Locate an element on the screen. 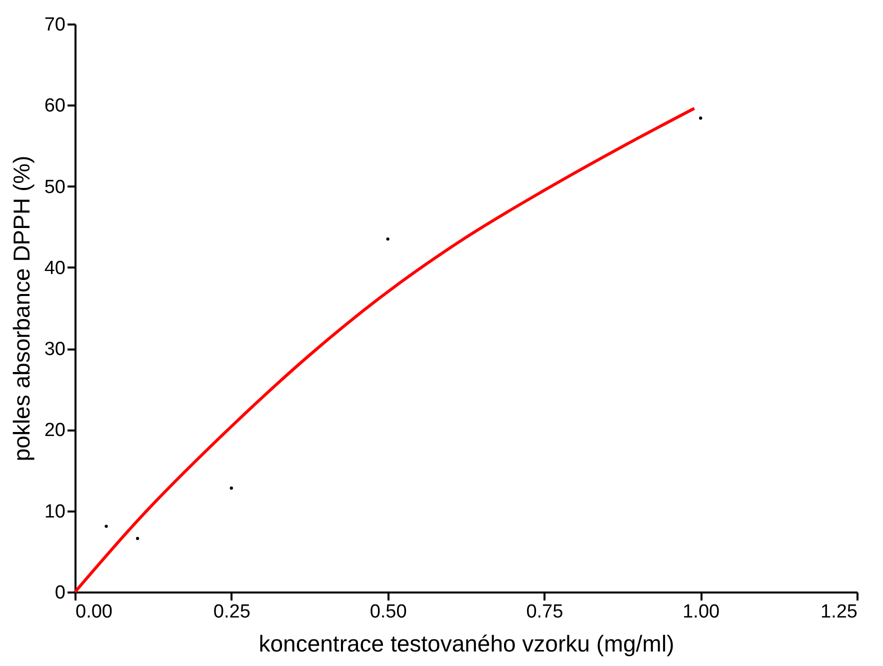  x-tick-label: 0.25 is located at coordinates (231, 612).